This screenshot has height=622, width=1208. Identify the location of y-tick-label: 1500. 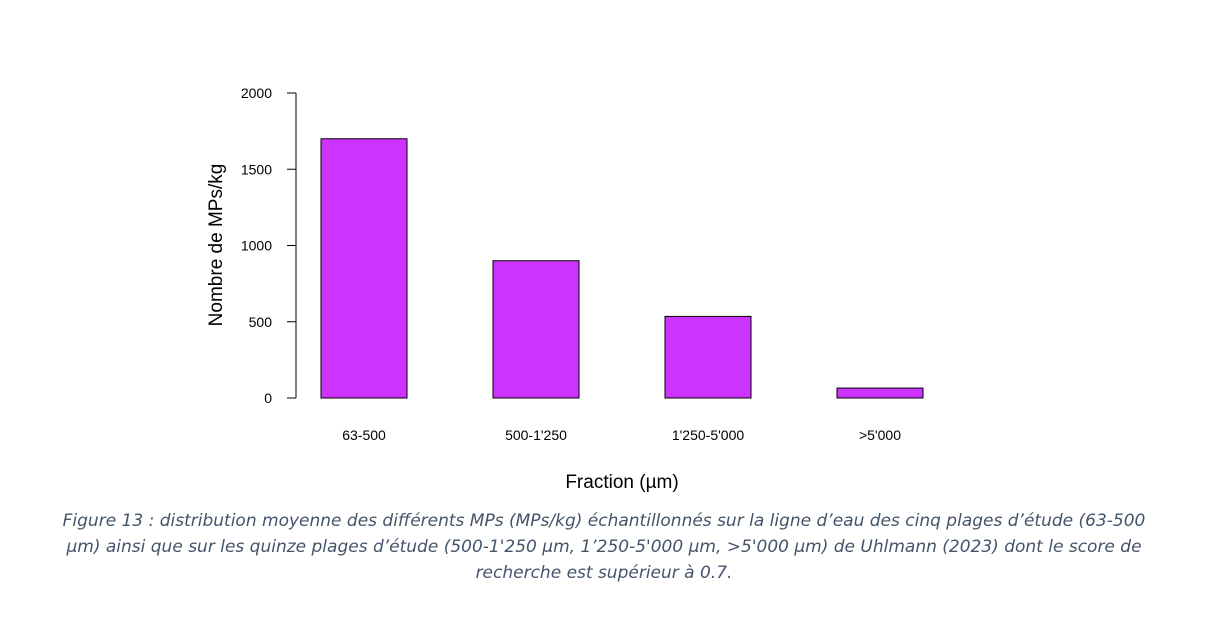
(256, 169).